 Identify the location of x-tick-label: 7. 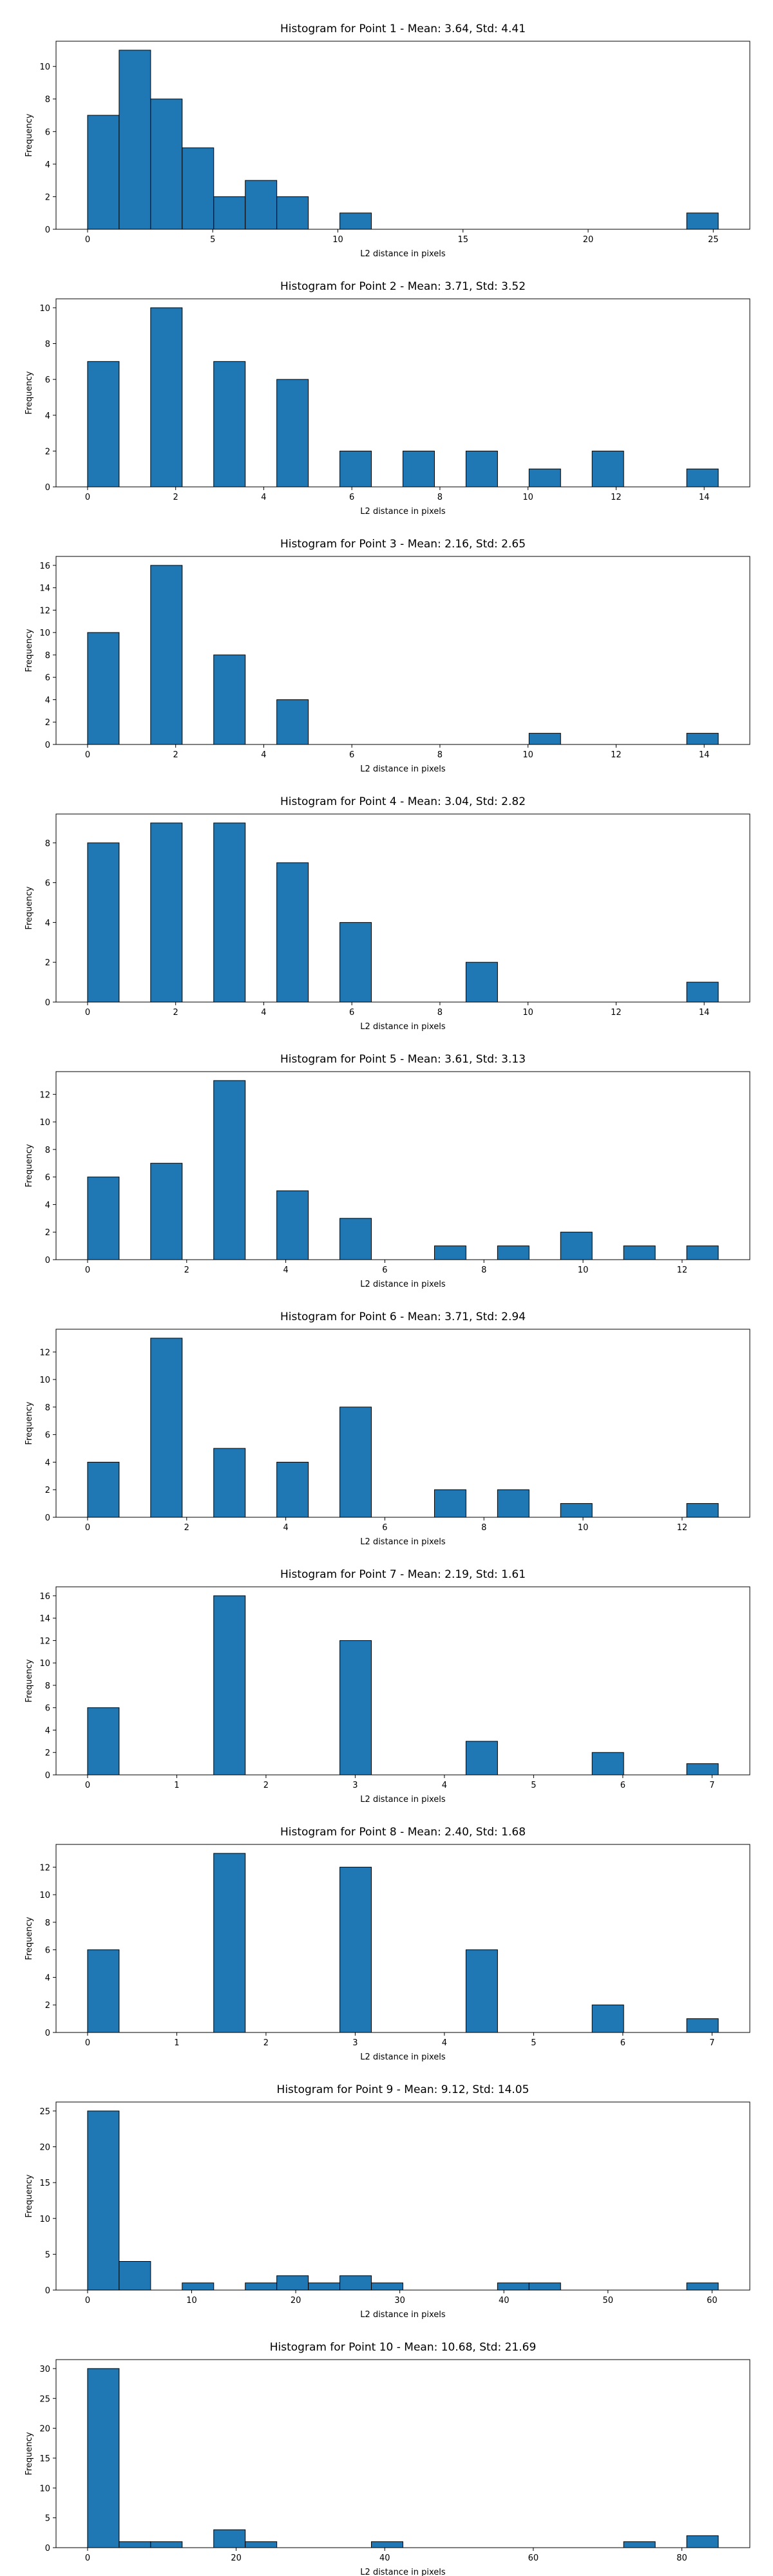
(711, 1785).